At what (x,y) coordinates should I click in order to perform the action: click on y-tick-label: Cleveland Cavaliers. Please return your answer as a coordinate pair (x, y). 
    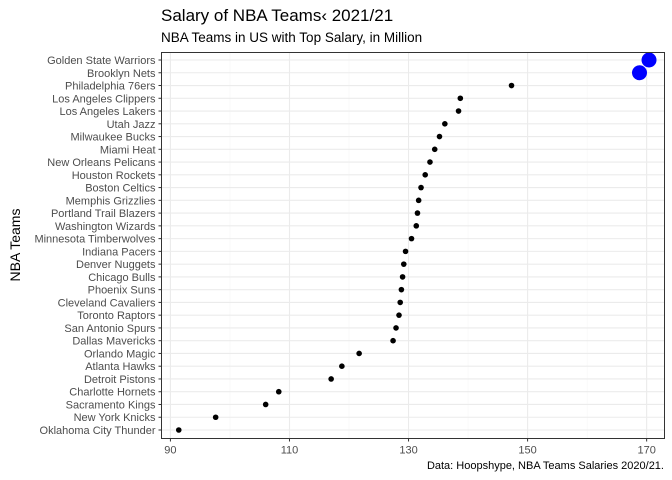
    Looking at the image, I should click on (107, 303).